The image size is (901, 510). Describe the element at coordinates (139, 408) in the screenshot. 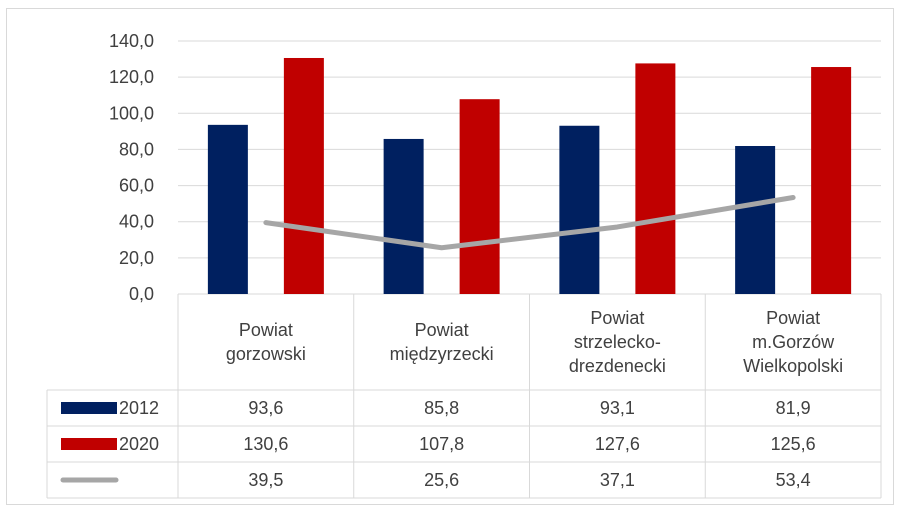

I see `legend-label: 2012` at that location.